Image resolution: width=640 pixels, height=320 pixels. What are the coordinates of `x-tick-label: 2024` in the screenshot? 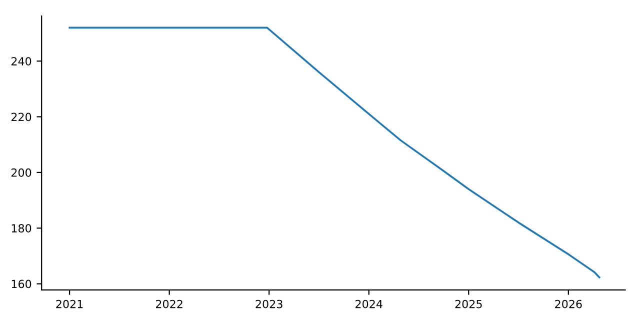 It's located at (369, 304).